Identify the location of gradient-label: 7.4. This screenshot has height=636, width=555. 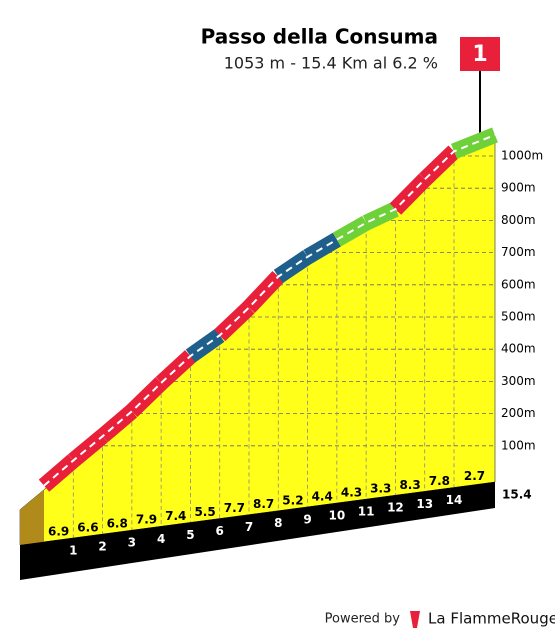
(175, 516).